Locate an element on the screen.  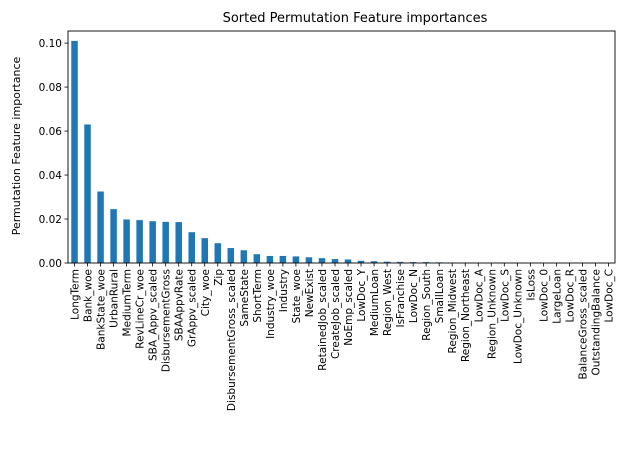
x-tick-label: NoEmp_scaled is located at coordinates (349, 307).